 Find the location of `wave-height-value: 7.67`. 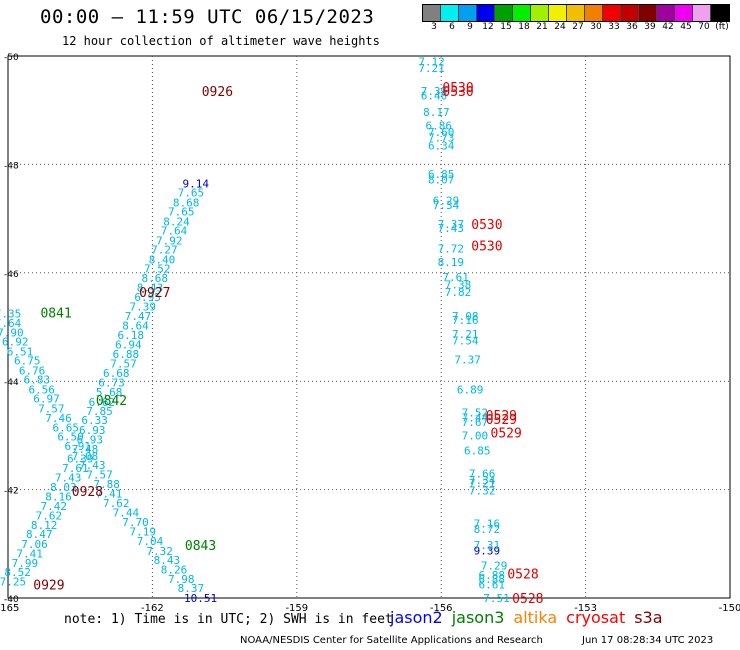

wave-height-value: 7.67 is located at coordinates (475, 422).